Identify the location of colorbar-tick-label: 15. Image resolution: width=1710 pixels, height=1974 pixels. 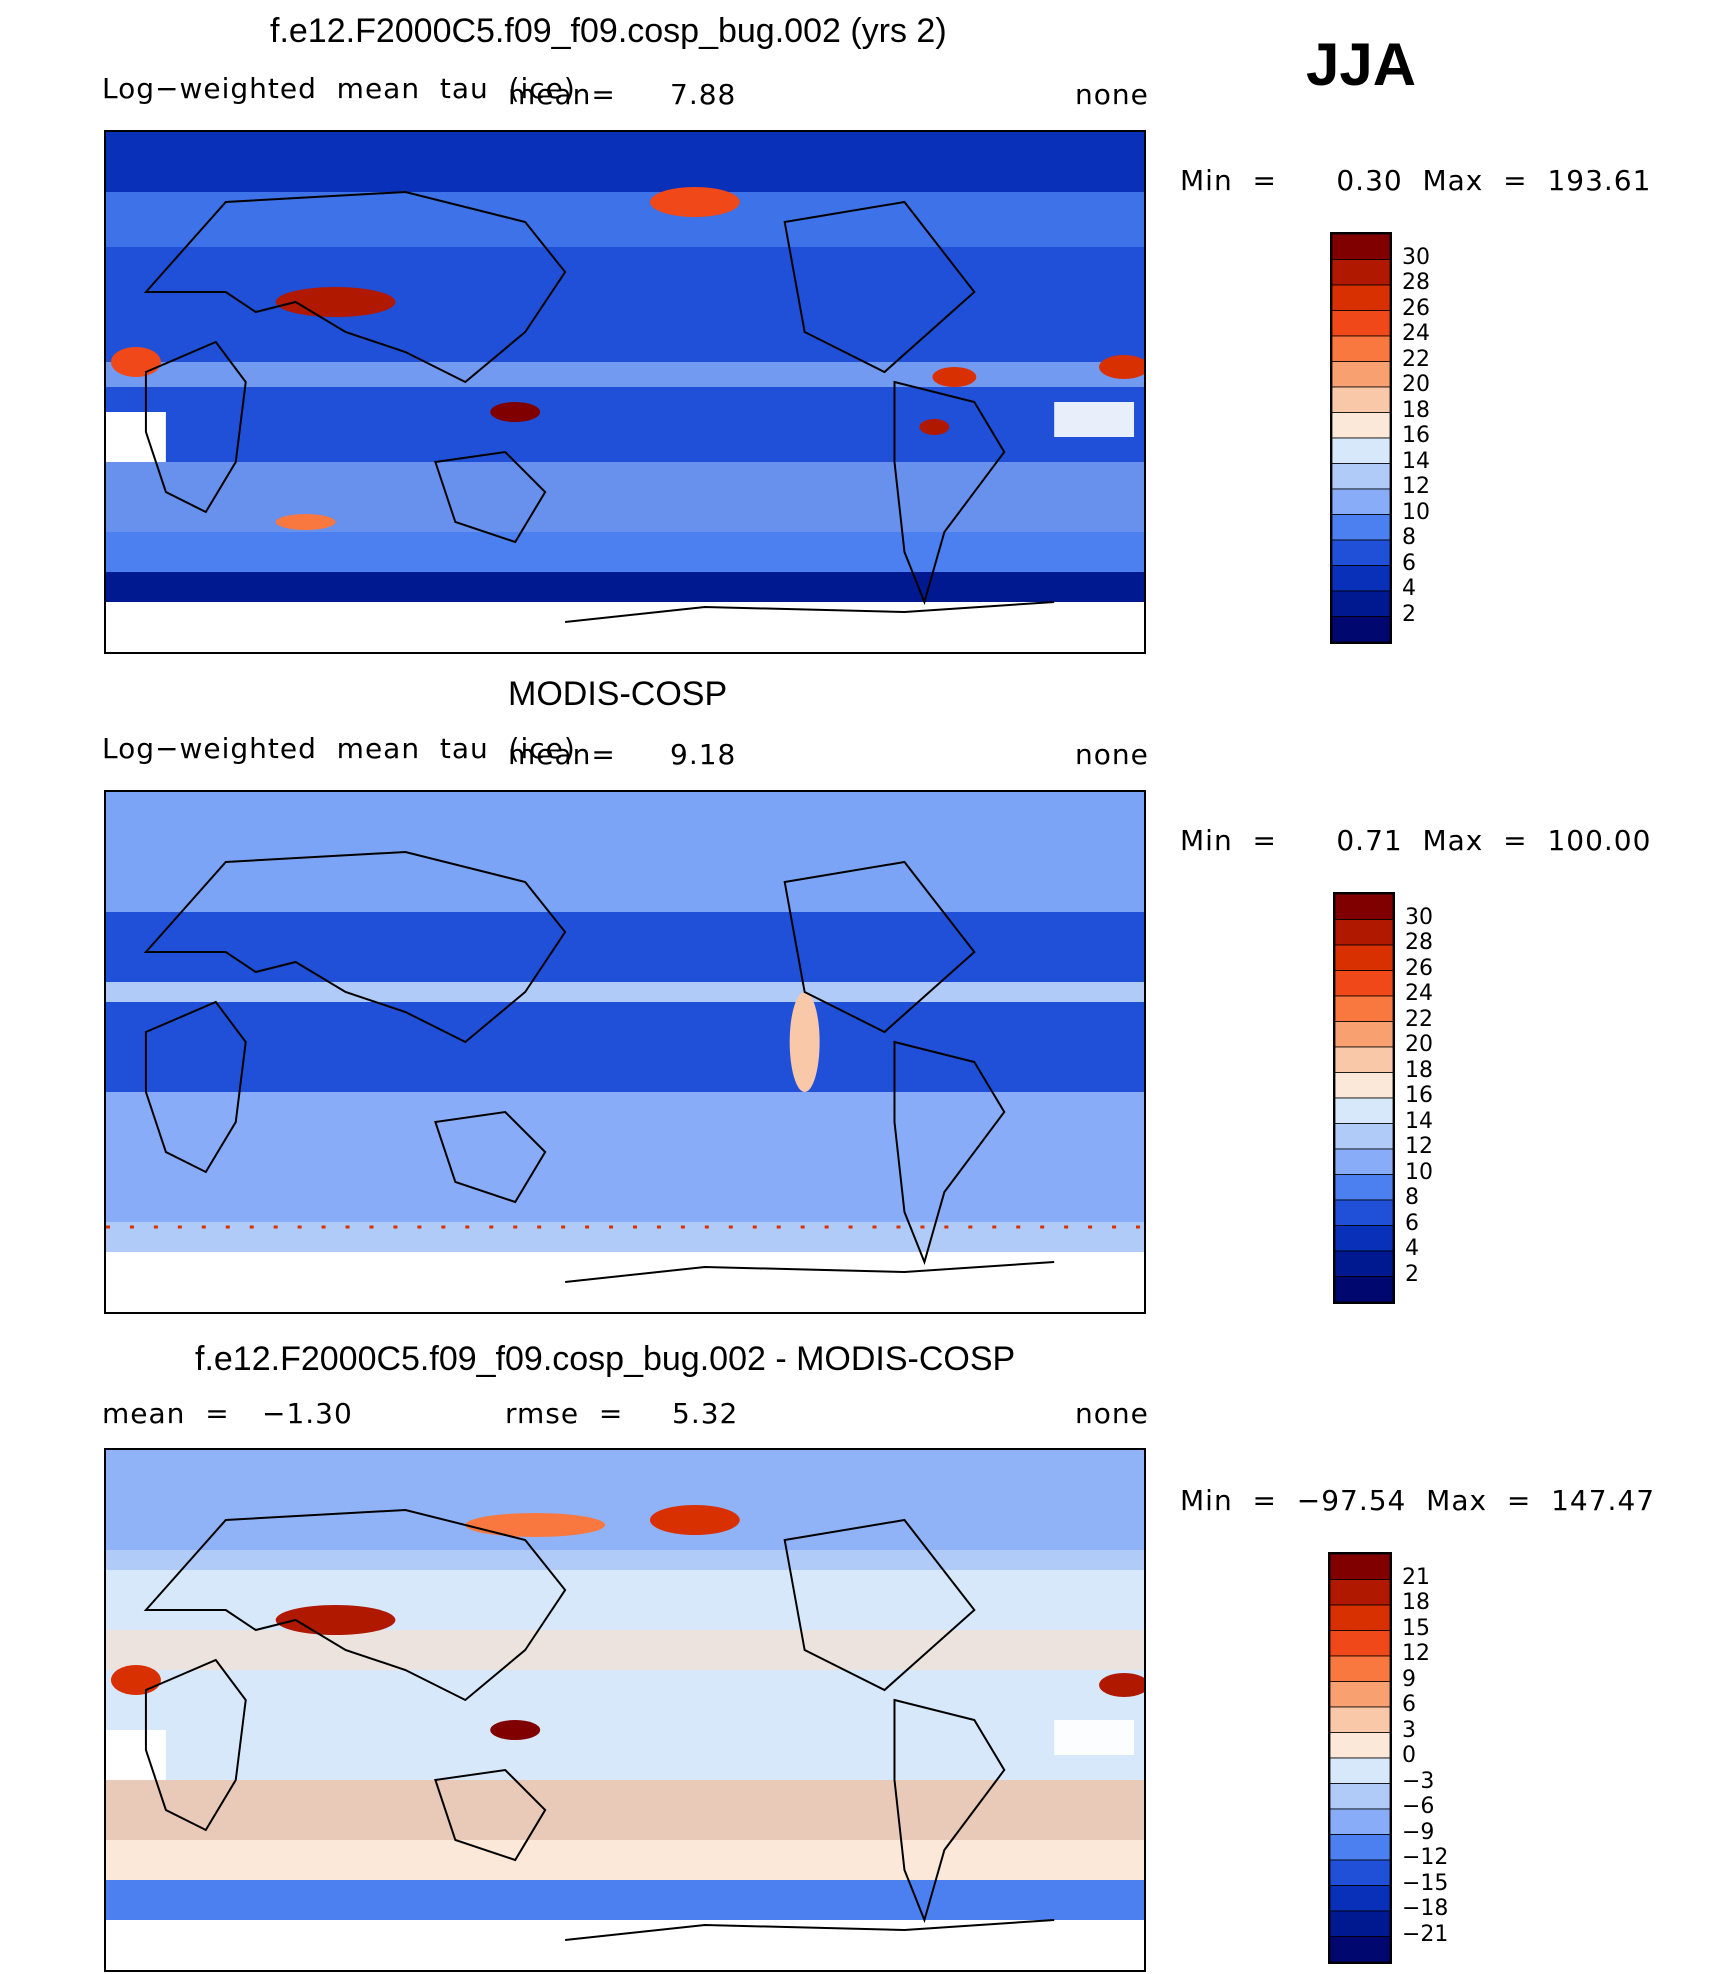
(1416, 1628).